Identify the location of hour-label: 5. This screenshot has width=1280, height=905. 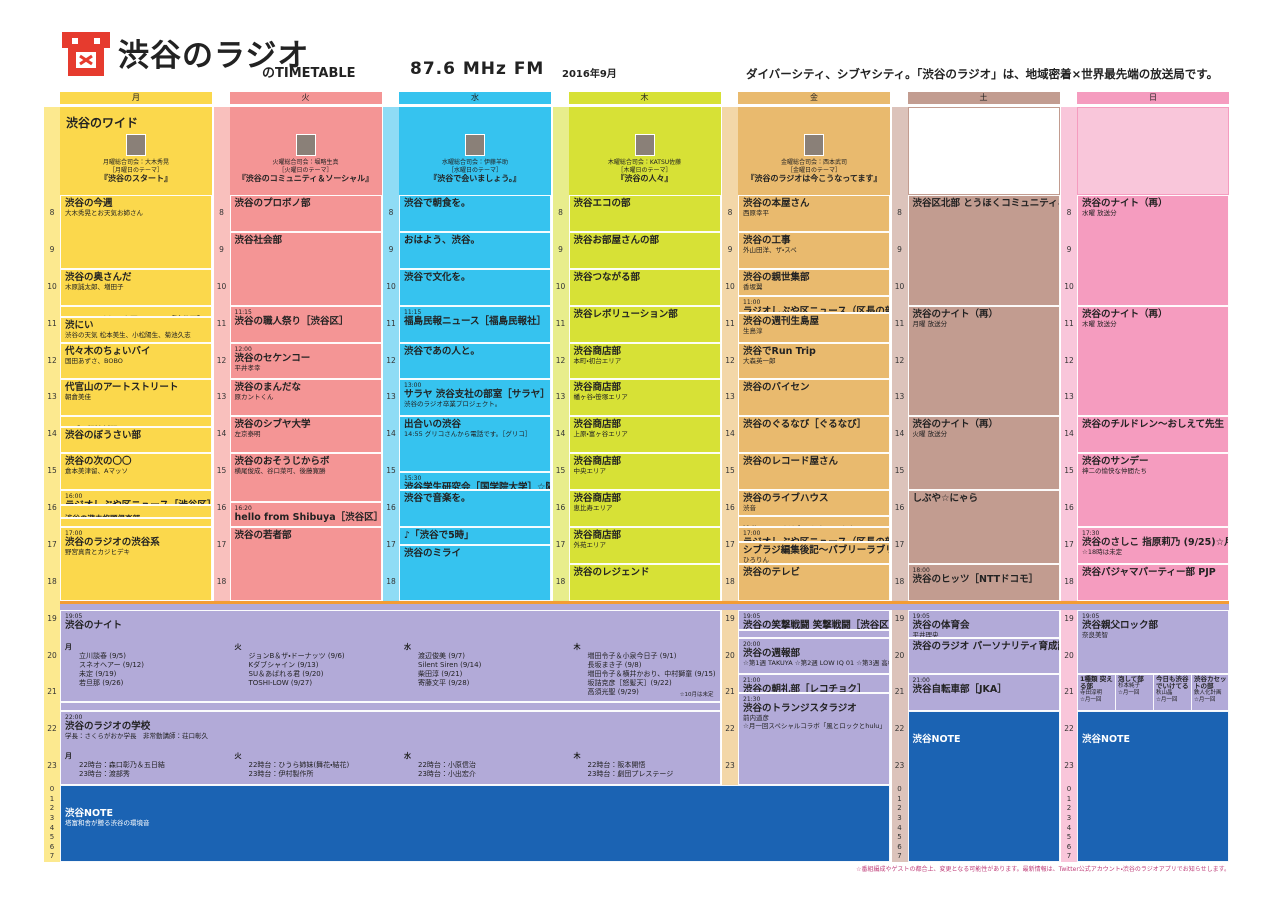
(1069, 837).